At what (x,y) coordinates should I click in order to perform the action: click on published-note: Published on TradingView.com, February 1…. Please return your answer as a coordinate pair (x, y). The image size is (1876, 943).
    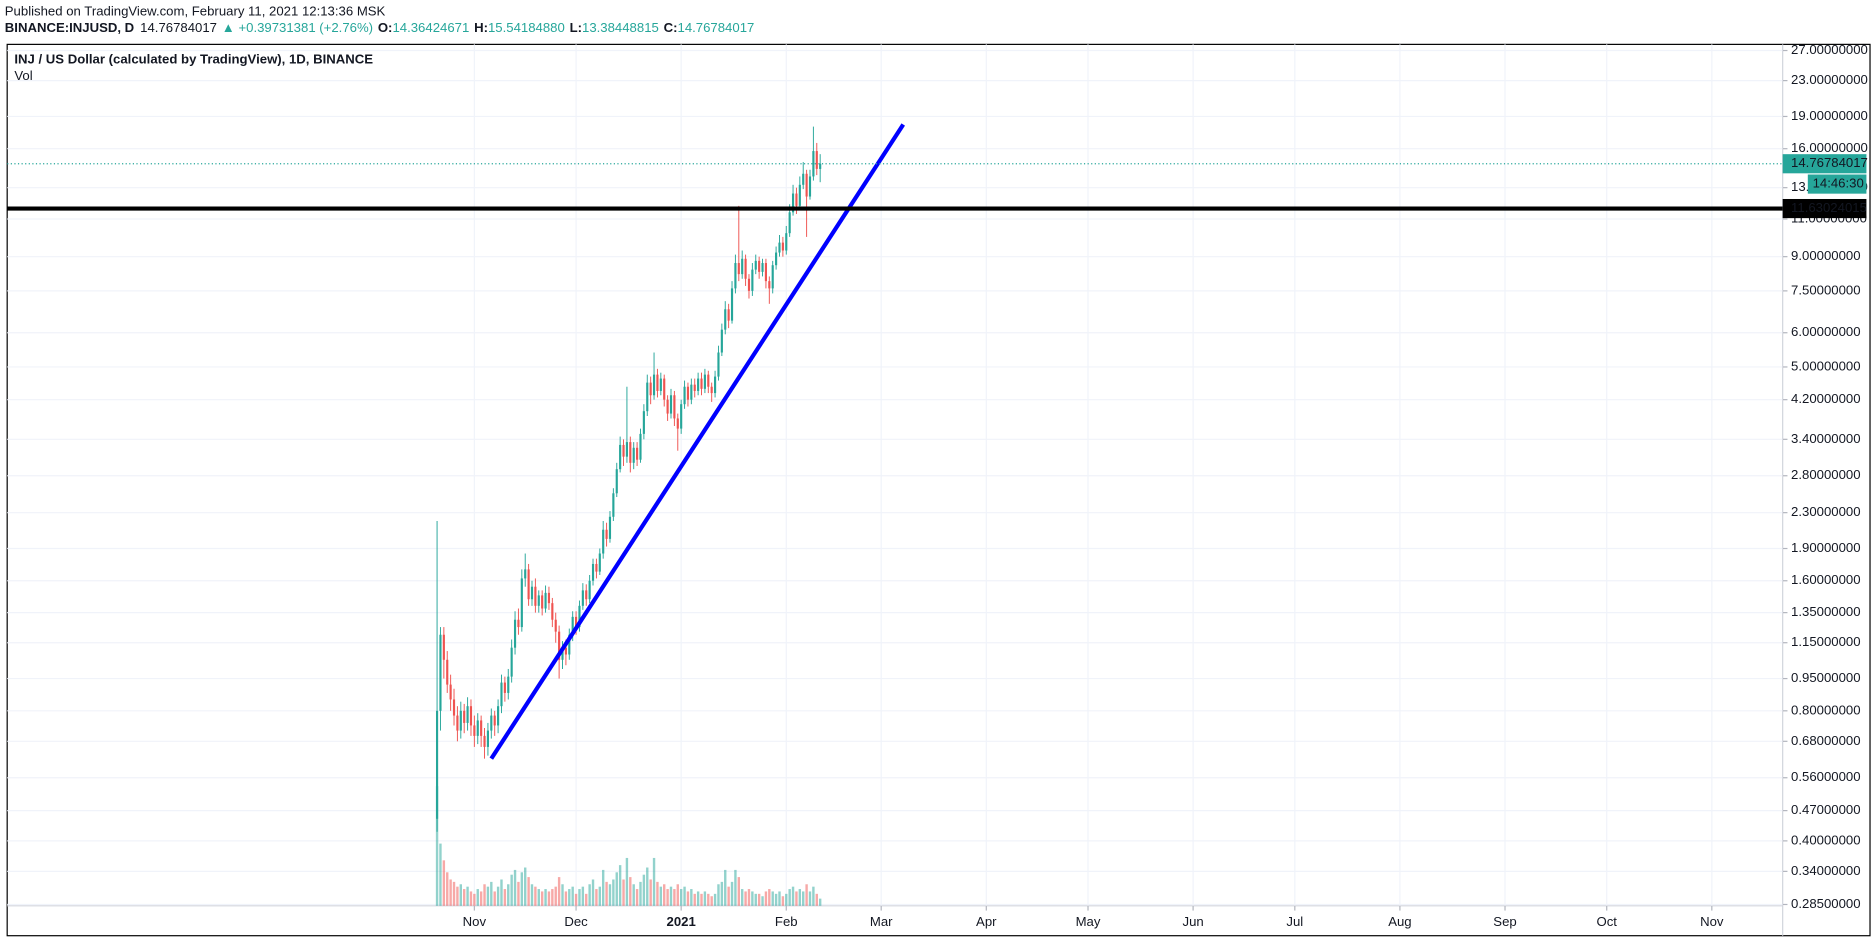
    Looking at the image, I should click on (195, 11).